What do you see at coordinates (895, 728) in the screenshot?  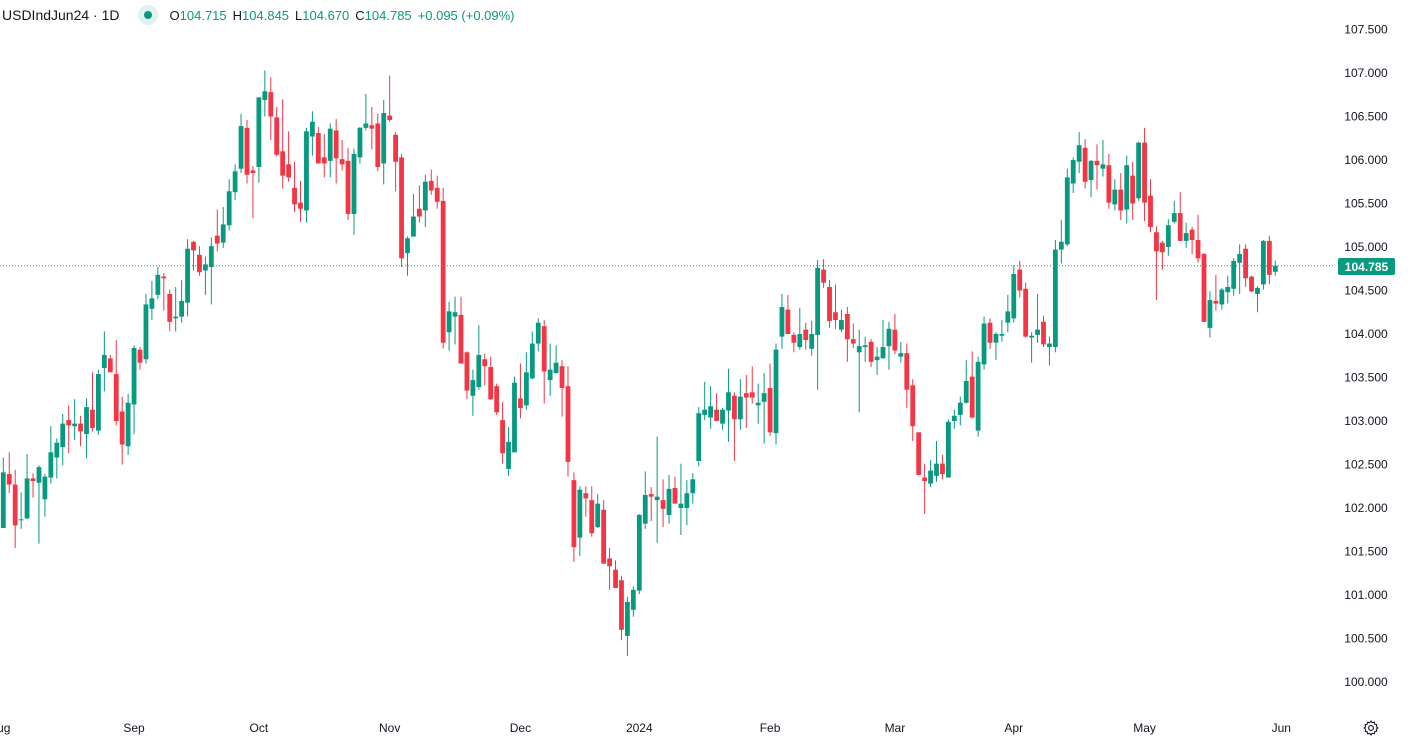 I see `x-tick-label: Mar` at bounding box center [895, 728].